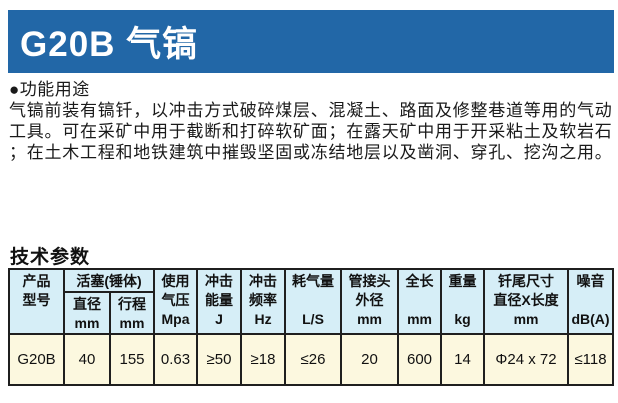 The image size is (618, 403). What do you see at coordinates (219, 359) in the screenshot?
I see `cell-energy: ≥50` at bounding box center [219, 359].